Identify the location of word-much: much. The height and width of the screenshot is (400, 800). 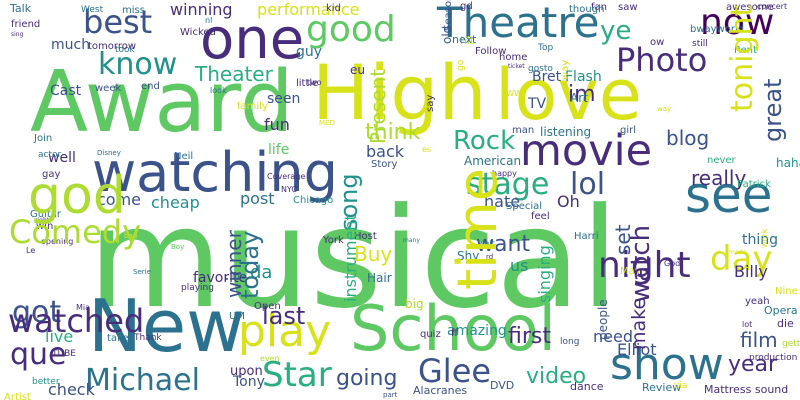
(71, 45).